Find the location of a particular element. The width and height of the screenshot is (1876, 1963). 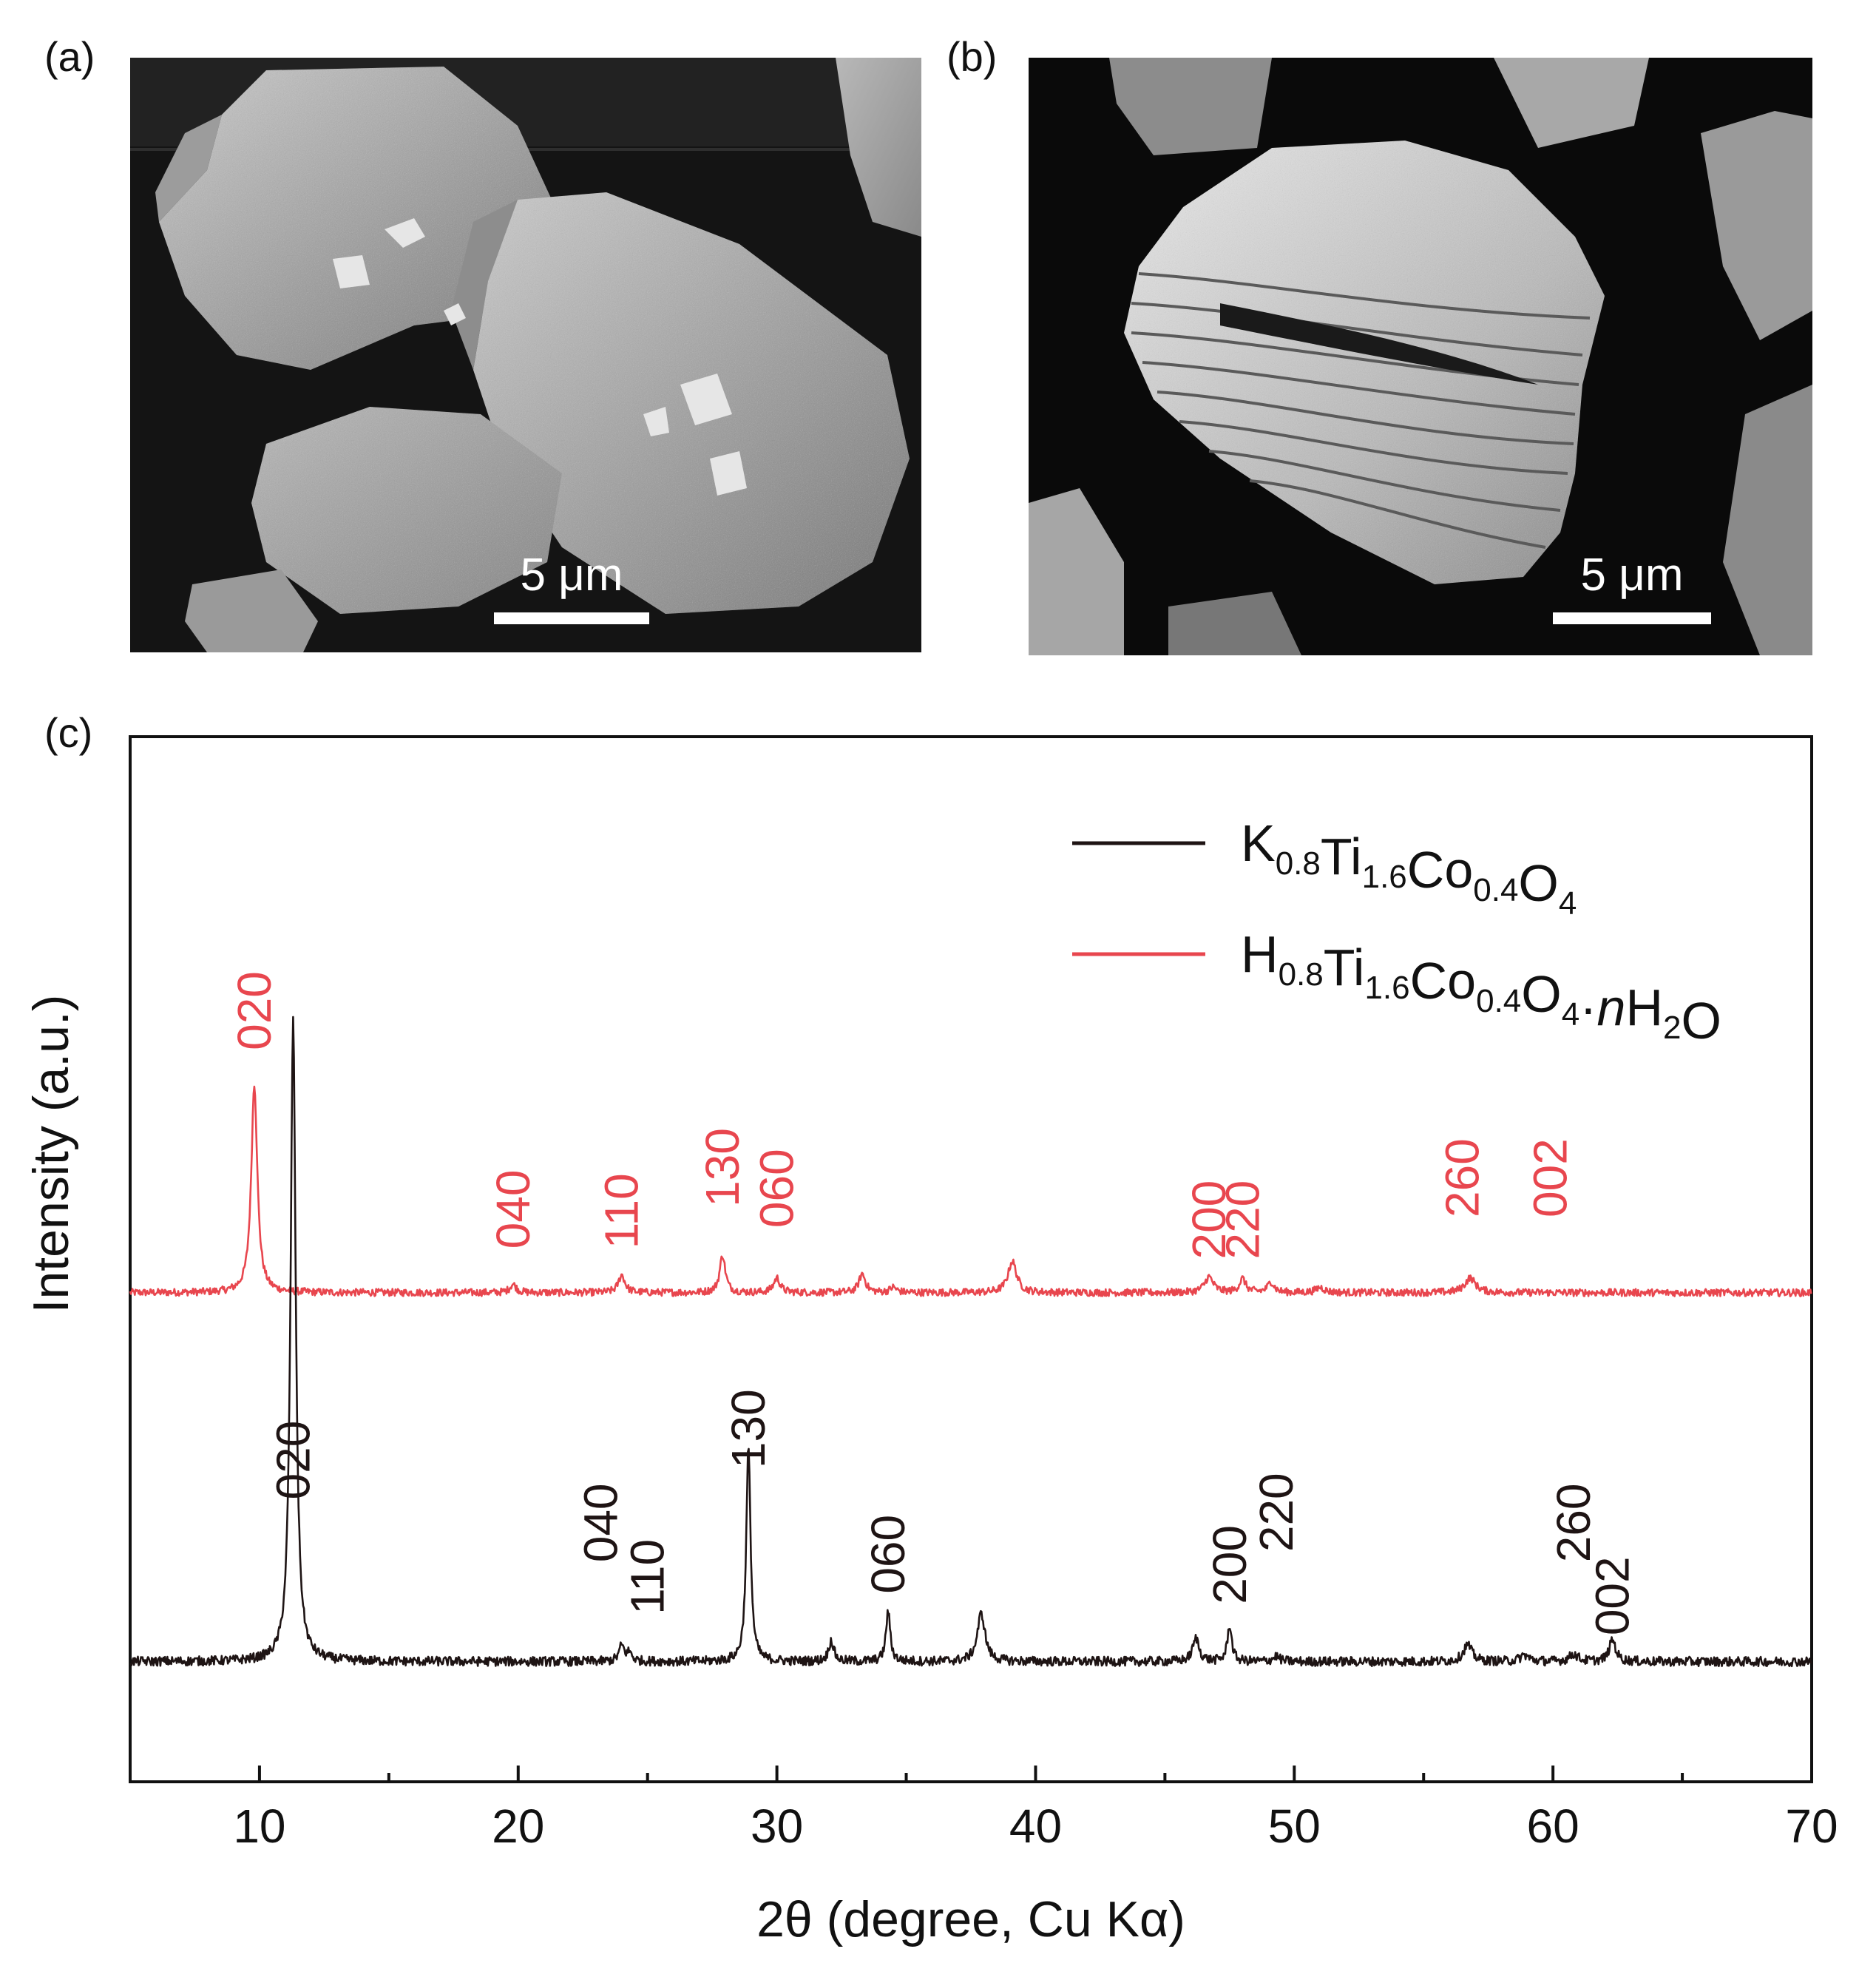

series-line is located at coordinates (970, 1191).